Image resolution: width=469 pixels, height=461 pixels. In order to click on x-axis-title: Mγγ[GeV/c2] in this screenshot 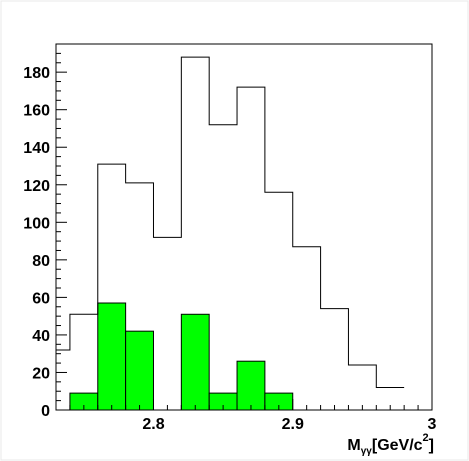, I will do `click(390, 444)`.